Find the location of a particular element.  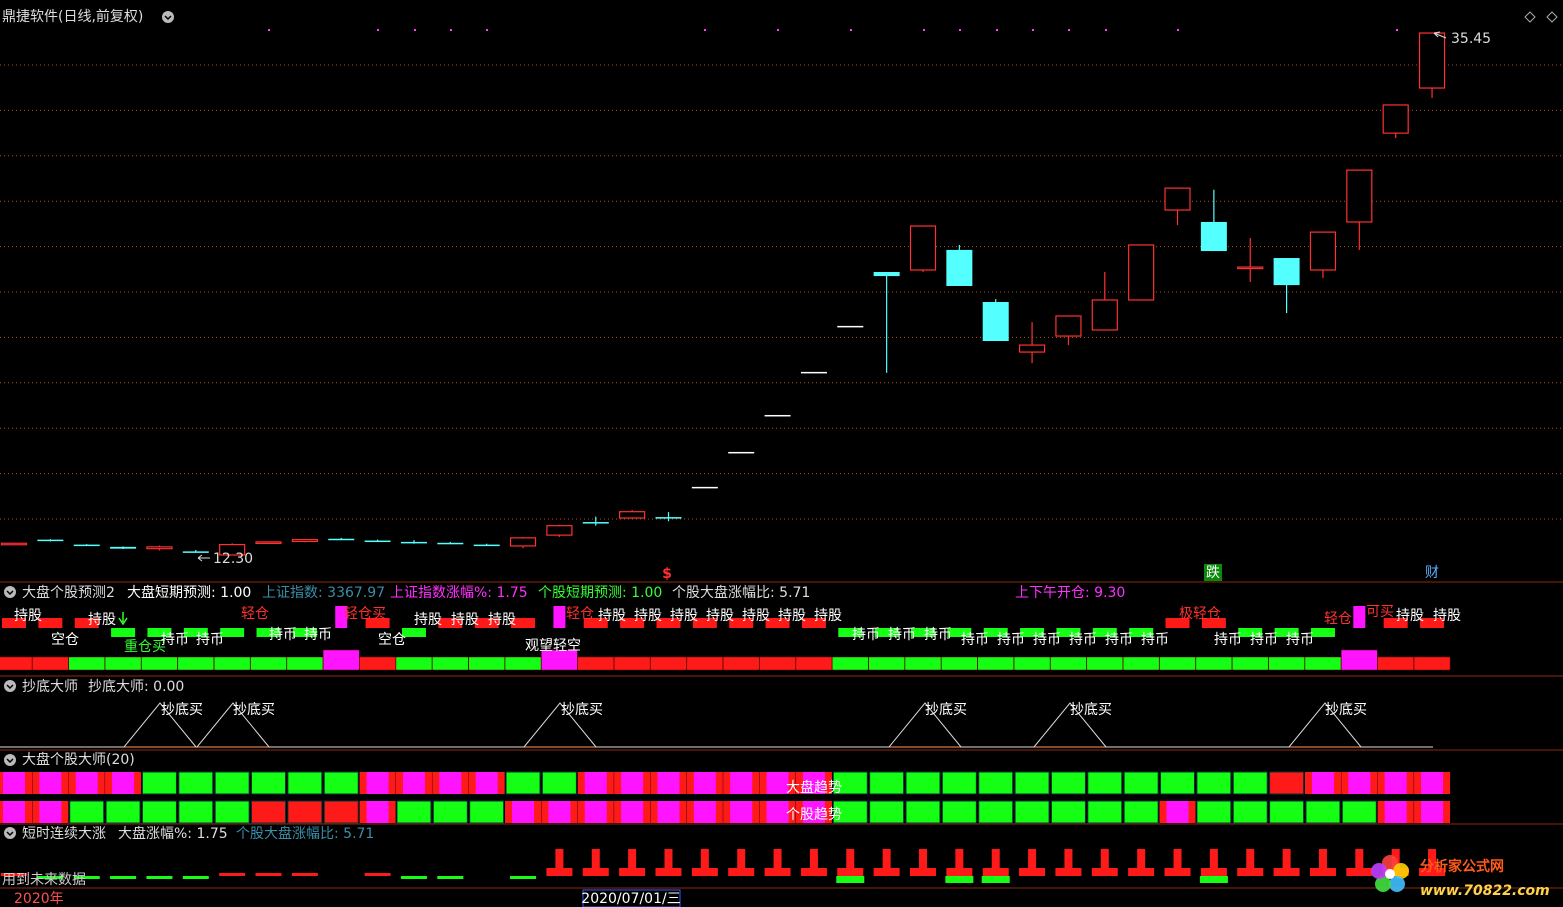

indicator-value: 上证指数涨幅%: 1.75 is located at coordinates (459, 593).